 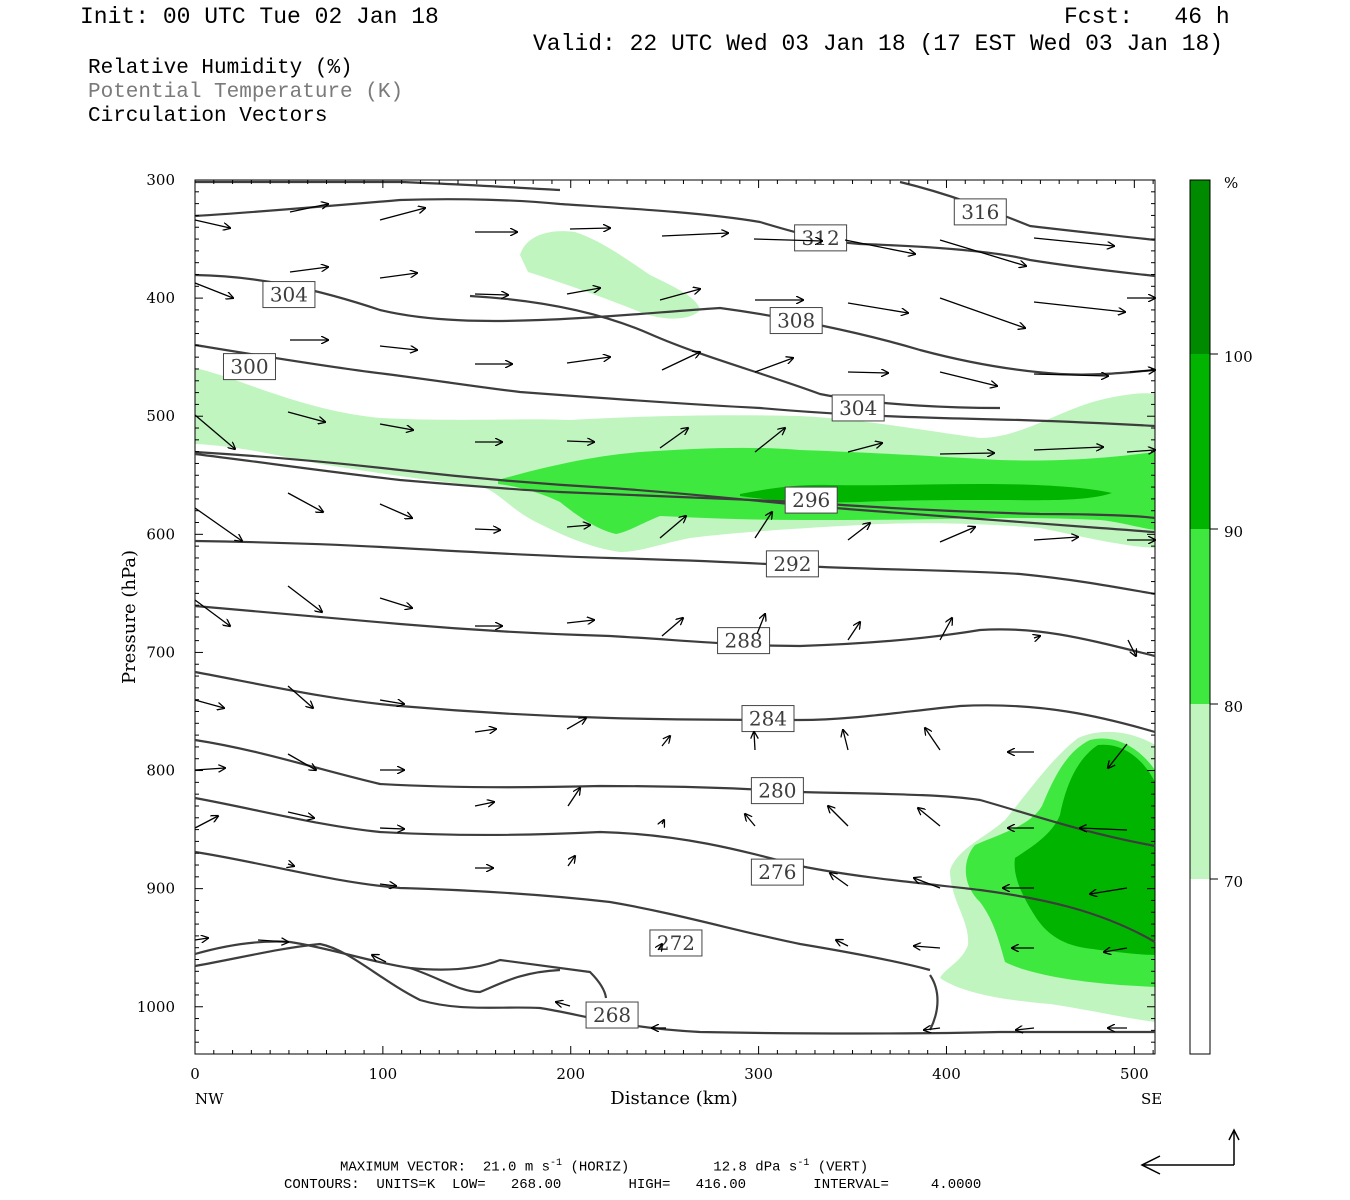 What do you see at coordinates (735, 352) in the screenshot?
I see `contour-304-b` at bounding box center [735, 352].